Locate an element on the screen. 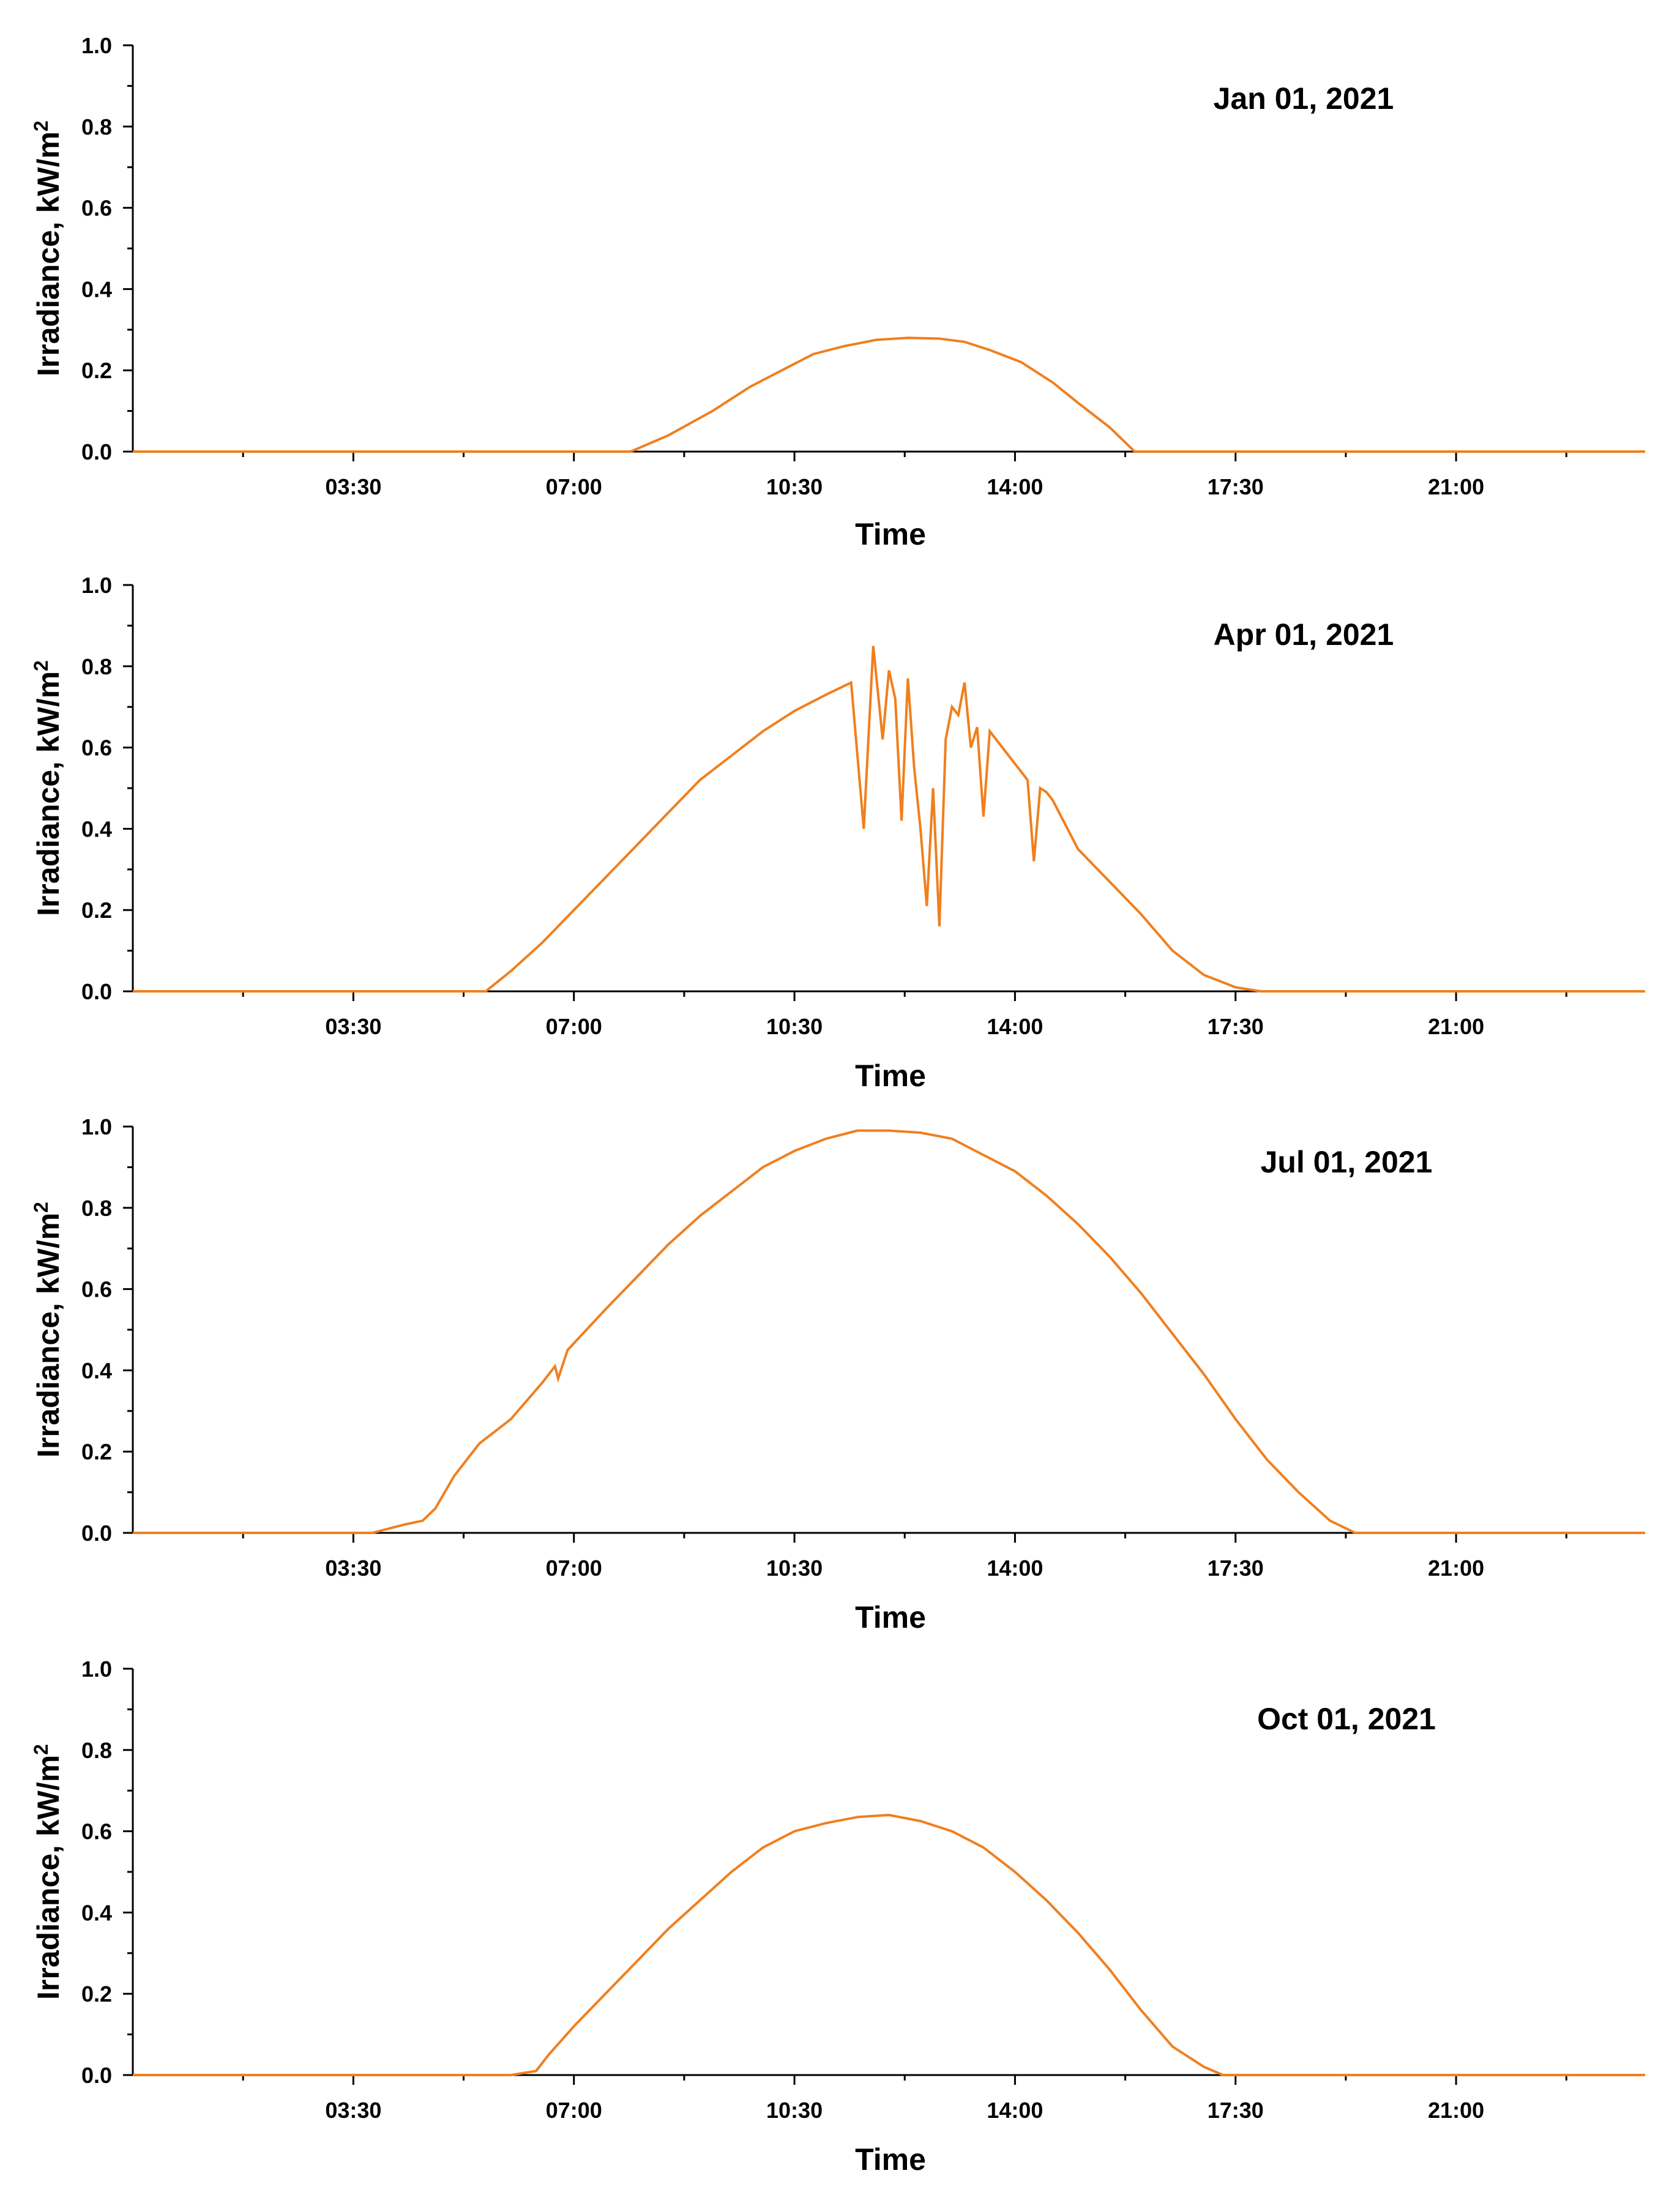 This screenshot has width=1680, height=2206. chart-title: Apr 01, 2021 is located at coordinates (1304, 634).